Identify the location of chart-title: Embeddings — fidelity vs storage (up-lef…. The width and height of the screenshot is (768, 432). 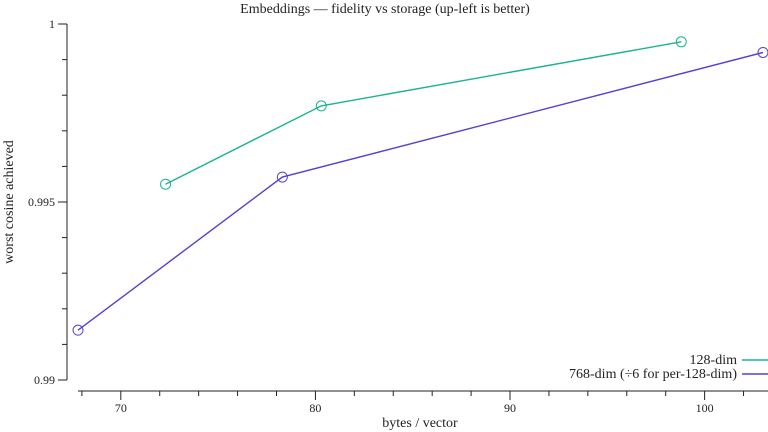
(385, 9).